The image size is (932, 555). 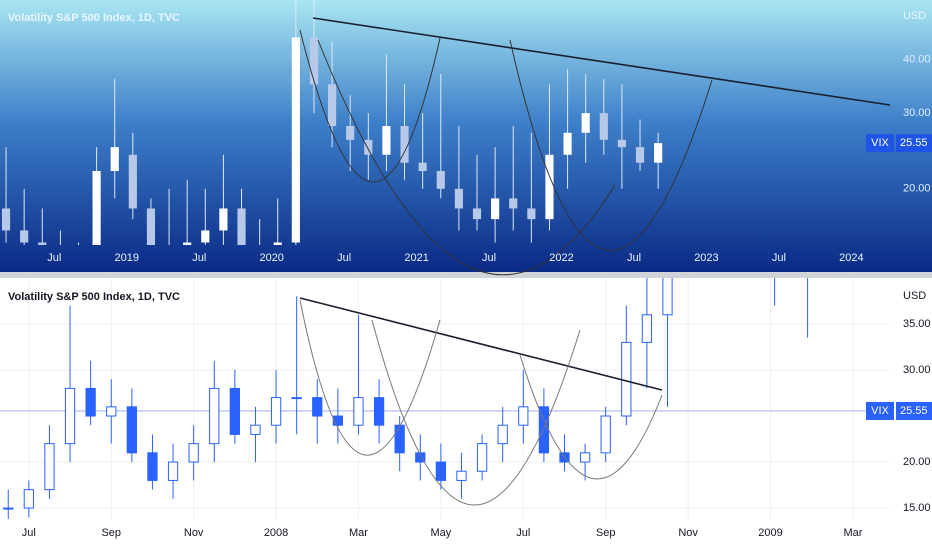 What do you see at coordinates (466, 275) in the screenshot?
I see `separator` at bounding box center [466, 275].